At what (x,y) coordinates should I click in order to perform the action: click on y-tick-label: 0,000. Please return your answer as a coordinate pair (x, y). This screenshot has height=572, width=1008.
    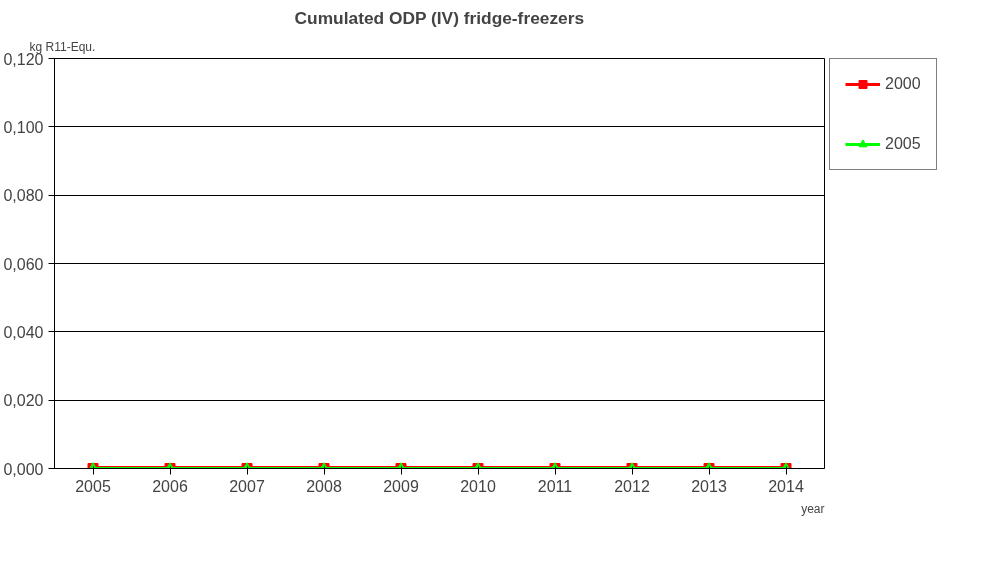
    Looking at the image, I should click on (23, 469).